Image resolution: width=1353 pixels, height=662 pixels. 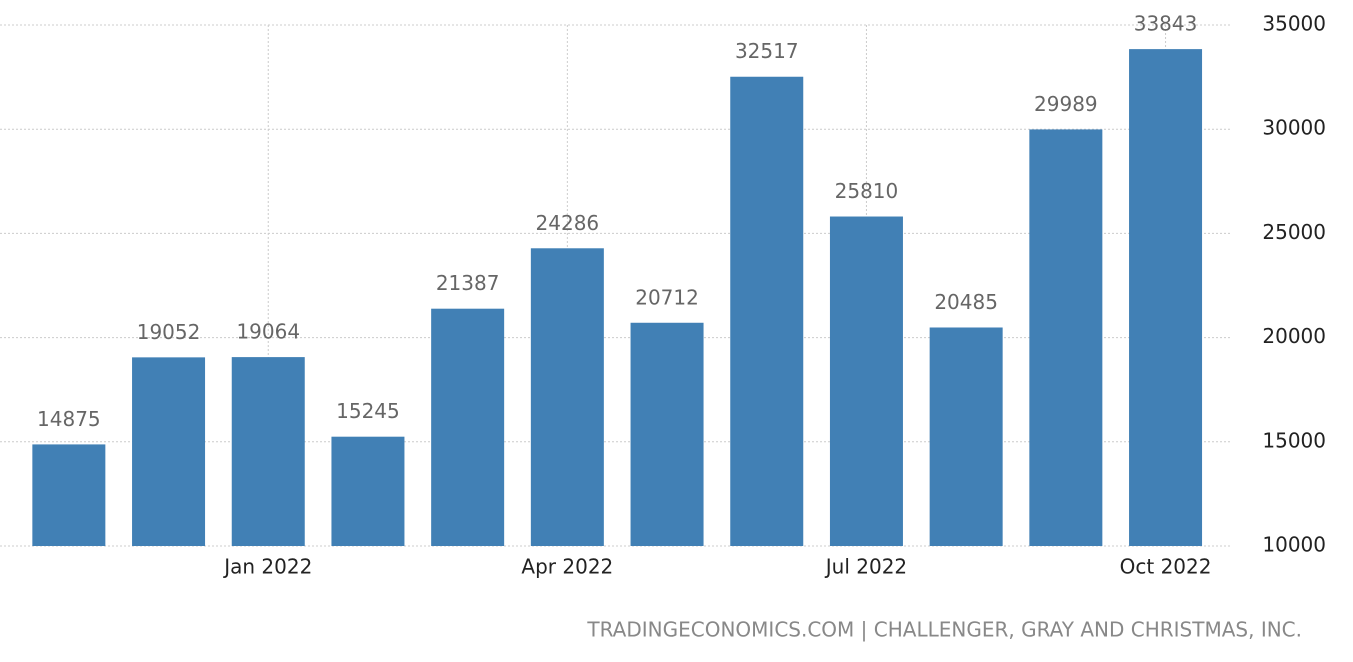 What do you see at coordinates (568, 223) in the screenshot?
I see `value-label: 24286` at bounding box center [568, 223].